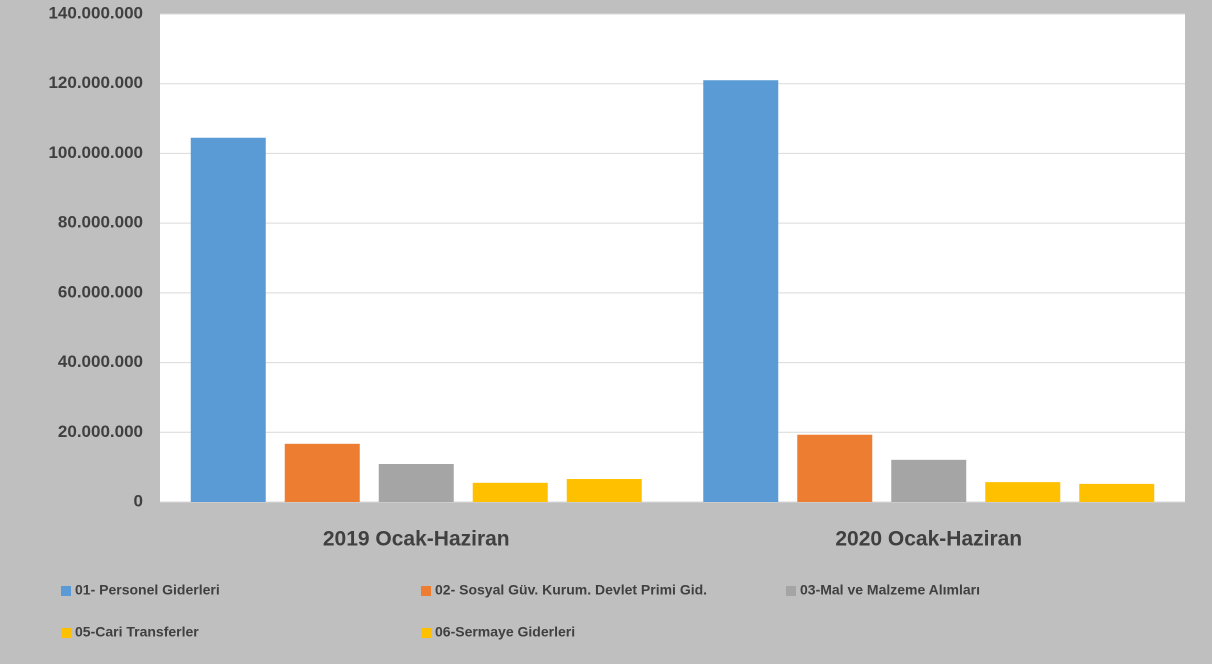 The width and height of the screenshot is (1212, 664). What do you see at coordinates (928, 539) in the screenshot?
I see `x-tick-label: 2020 Ocak-Haziran` at bounding box center [928, 539].